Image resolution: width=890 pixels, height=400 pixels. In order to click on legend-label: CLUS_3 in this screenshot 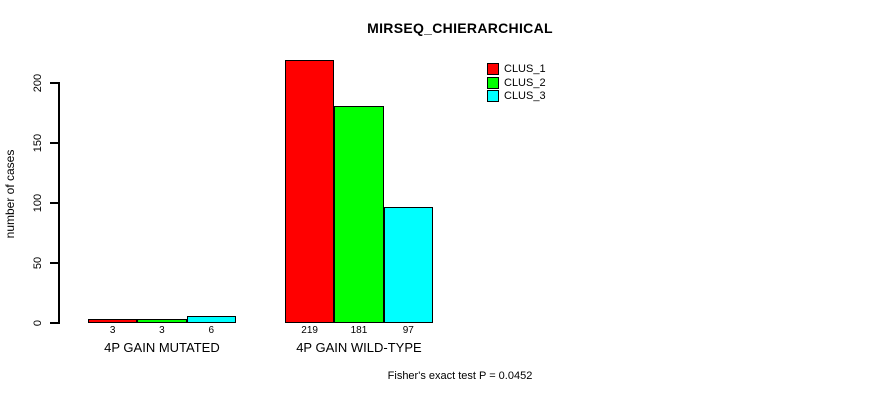, I will do `click(525, 96)`.